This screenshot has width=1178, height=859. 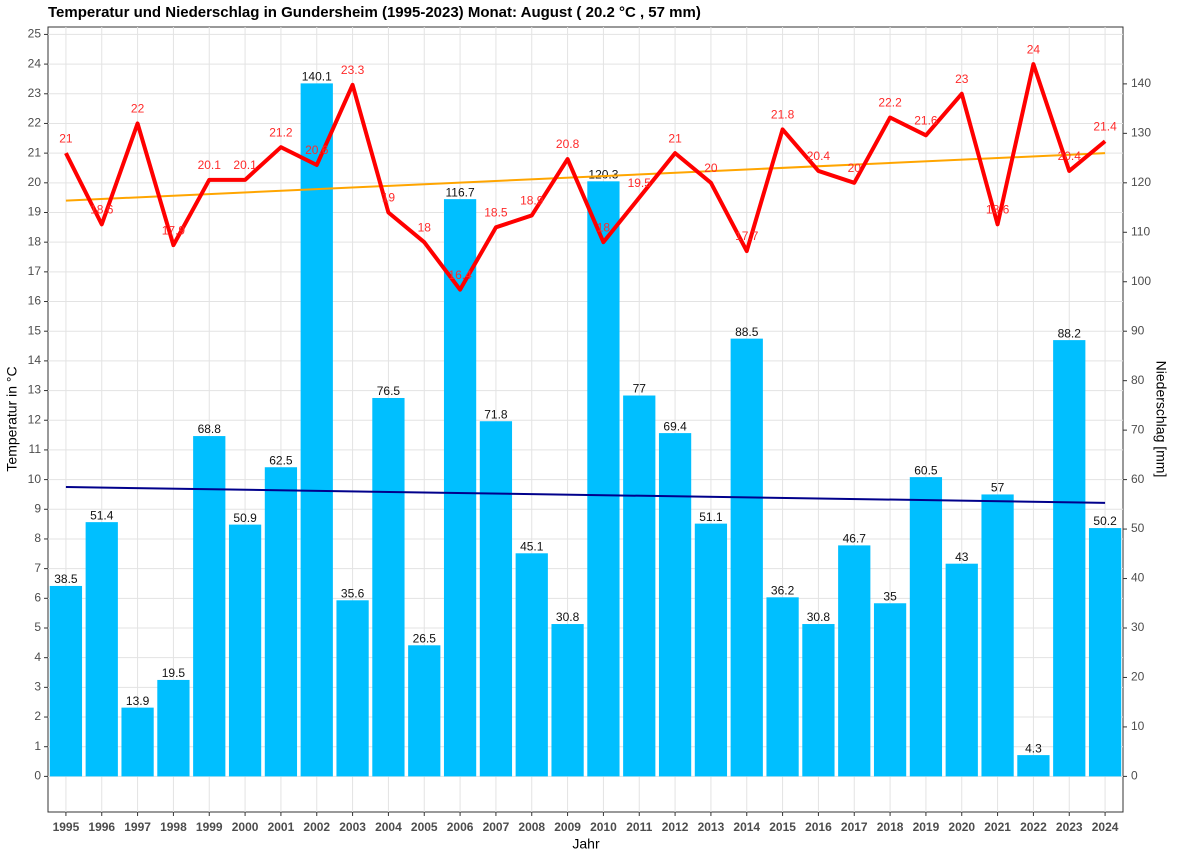 What do you see at coordinates (711, 168) in the screenshot?
I see `line-label: 20` at bounding box center [711, 168].